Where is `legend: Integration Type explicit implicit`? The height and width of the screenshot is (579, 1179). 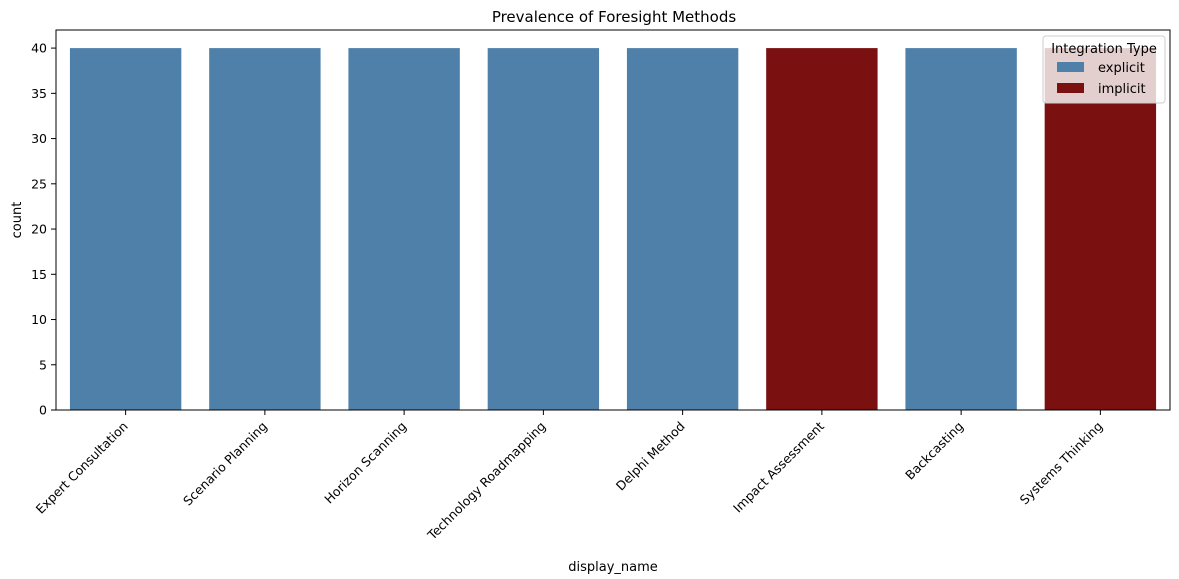
legend: Integration Type explicit implicit is located at coordinates (1104, 69).